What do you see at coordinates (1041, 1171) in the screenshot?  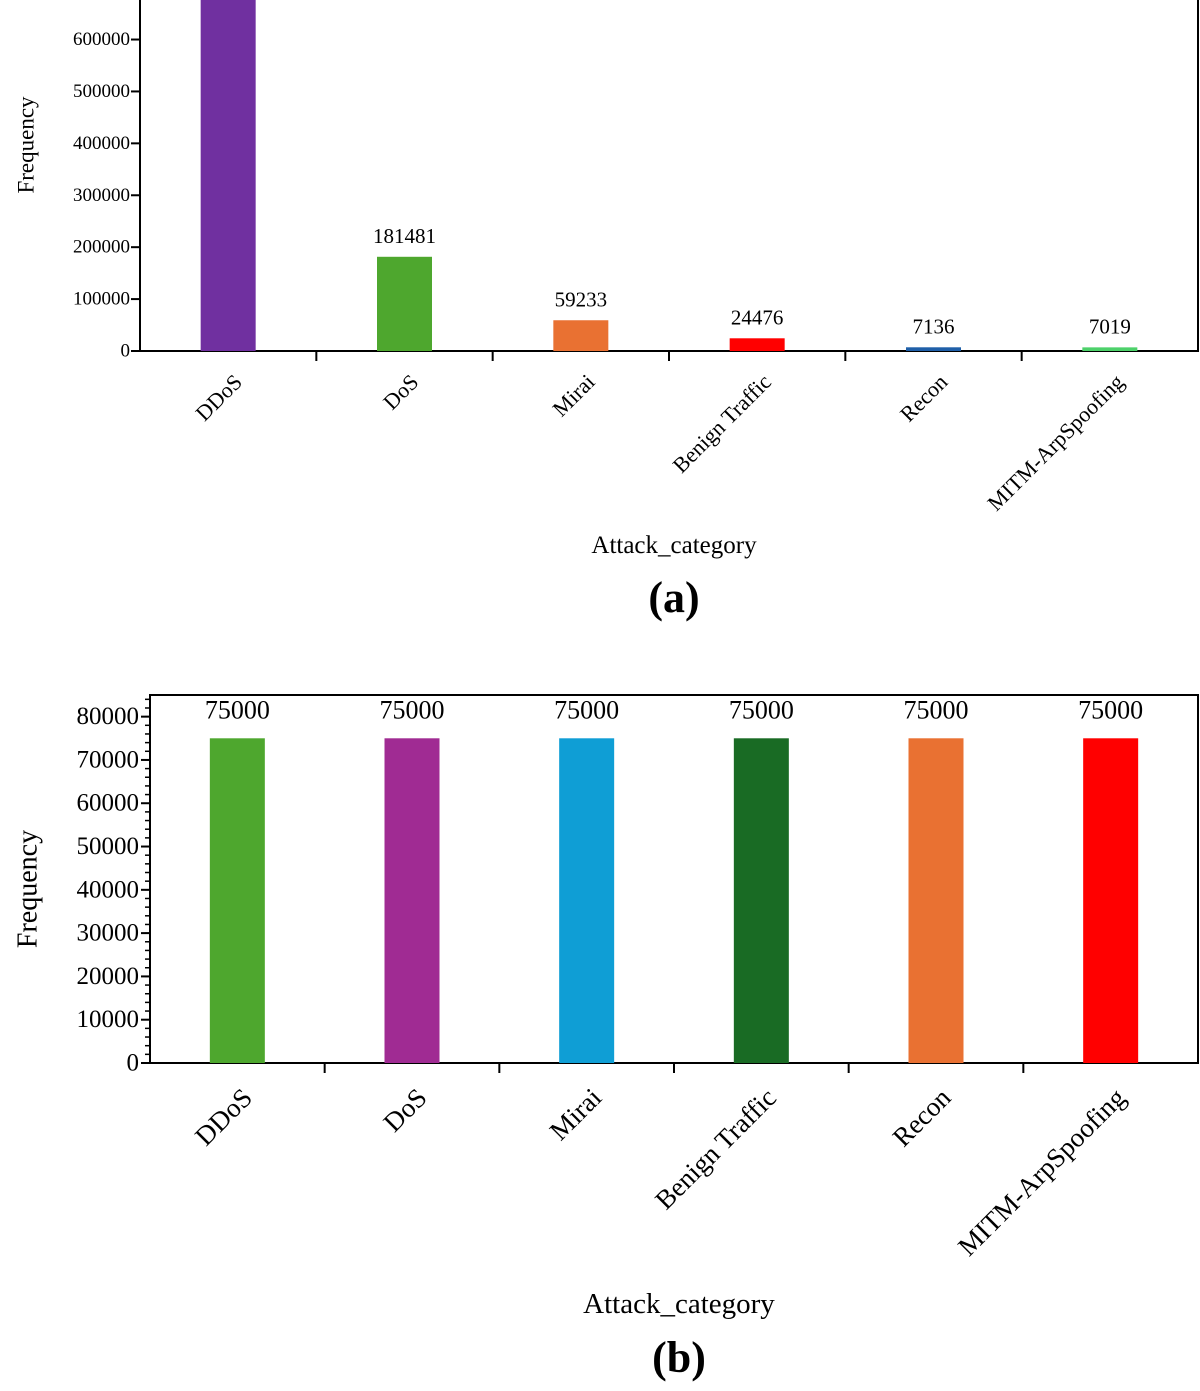 I see `x-tick-label-b-5: MITM-ArpSpoofing` at bounding box center [1041, 1171].